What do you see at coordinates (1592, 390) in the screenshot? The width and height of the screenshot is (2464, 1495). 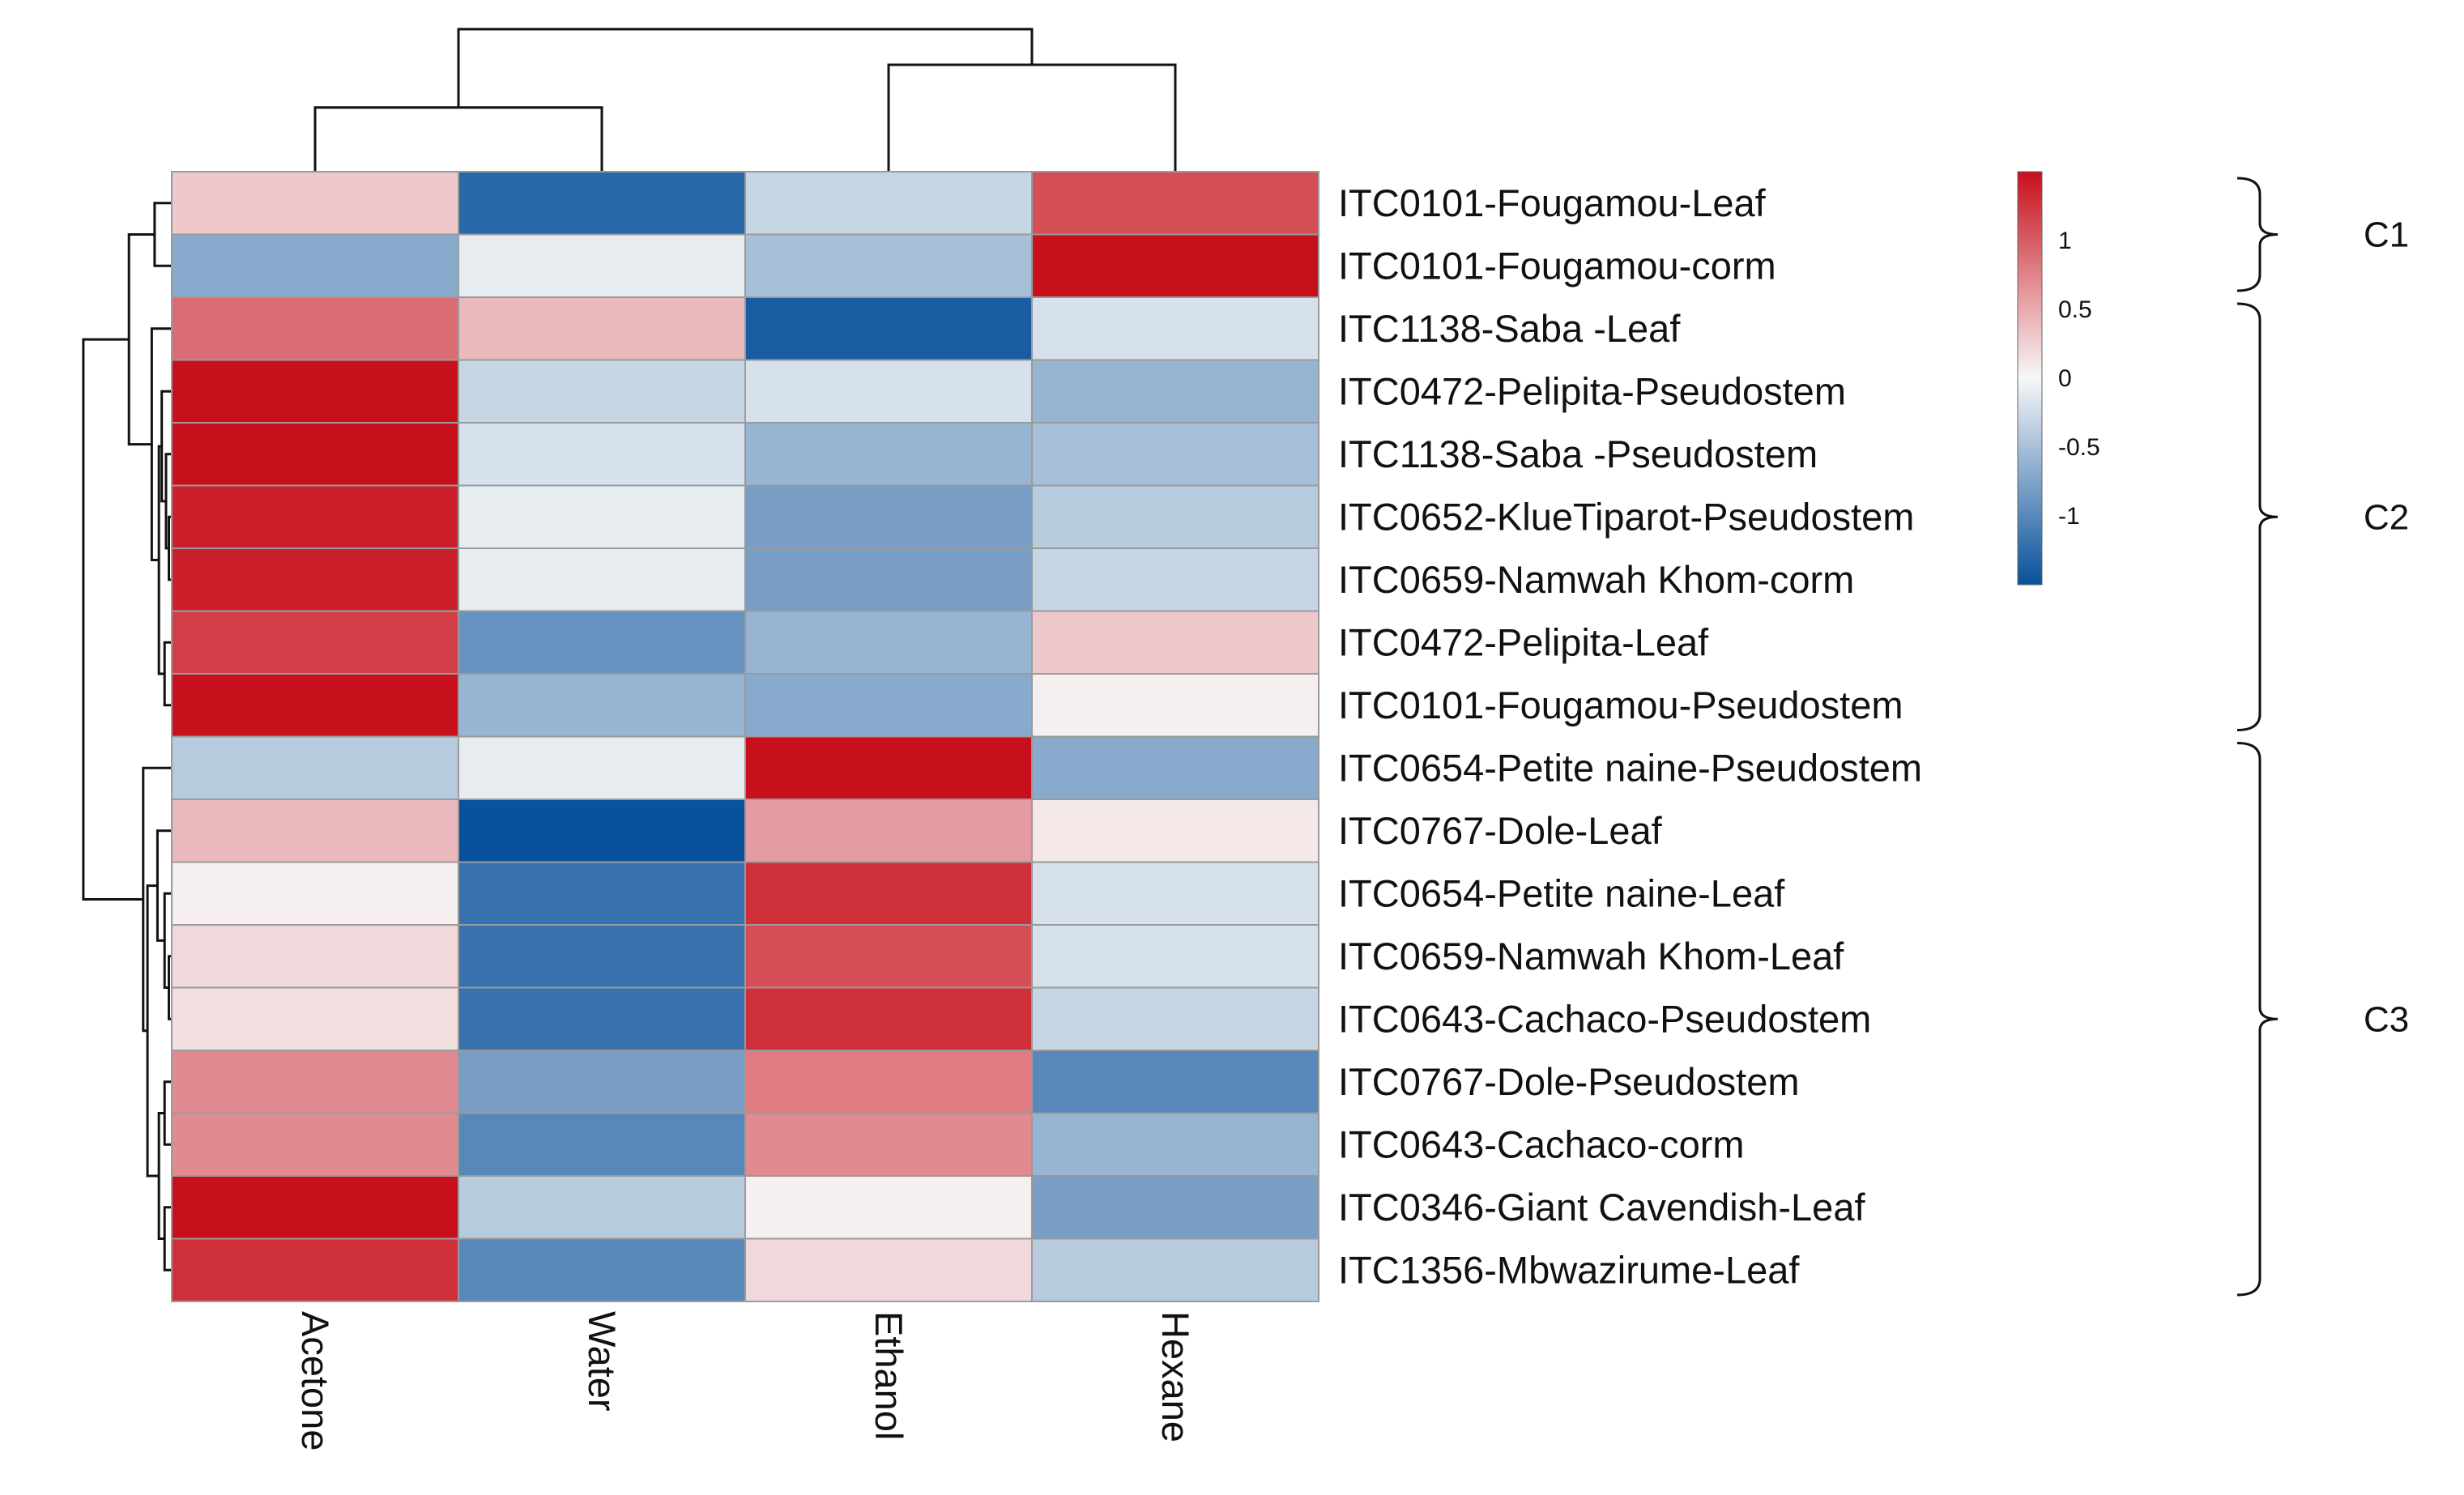 I see `row-label: ITC0472-Pelipita-Pseudostem` at bounding box center [1592, 390].